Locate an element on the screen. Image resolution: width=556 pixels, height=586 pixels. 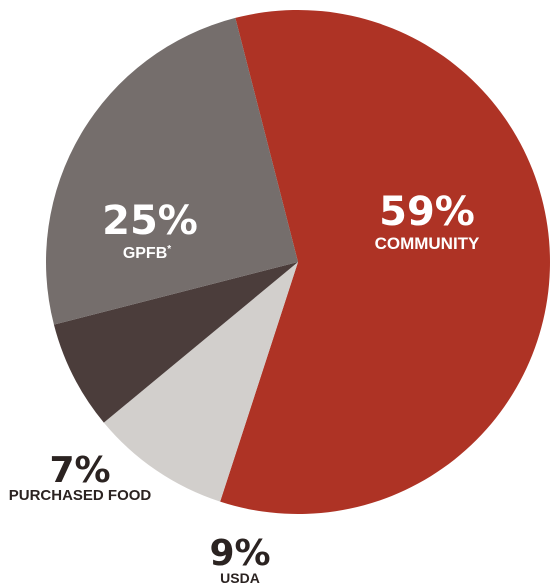
pie-slice-usda is located at coordinates (200, 382).